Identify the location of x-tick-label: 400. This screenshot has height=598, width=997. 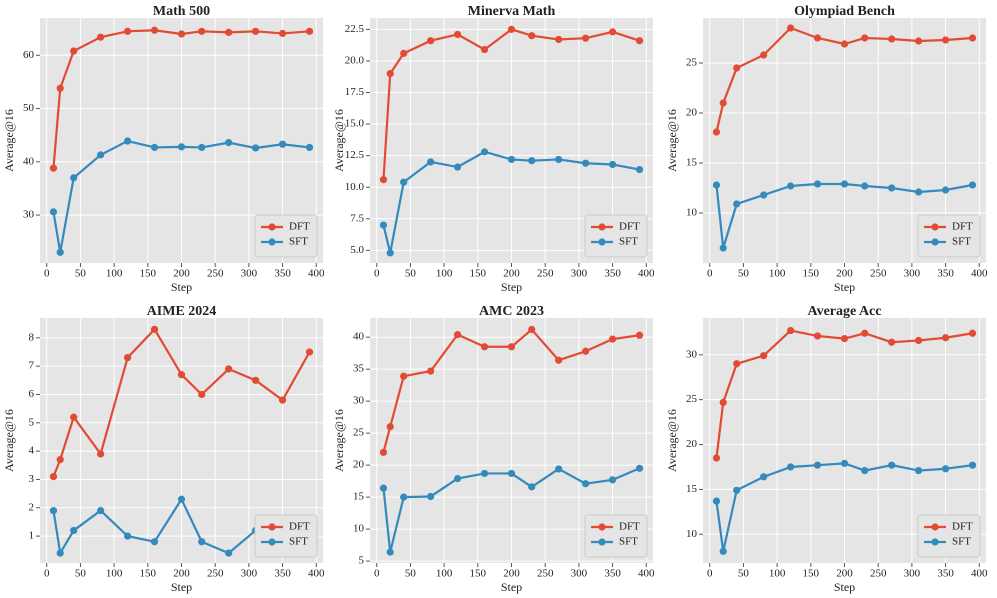
(316, 574).